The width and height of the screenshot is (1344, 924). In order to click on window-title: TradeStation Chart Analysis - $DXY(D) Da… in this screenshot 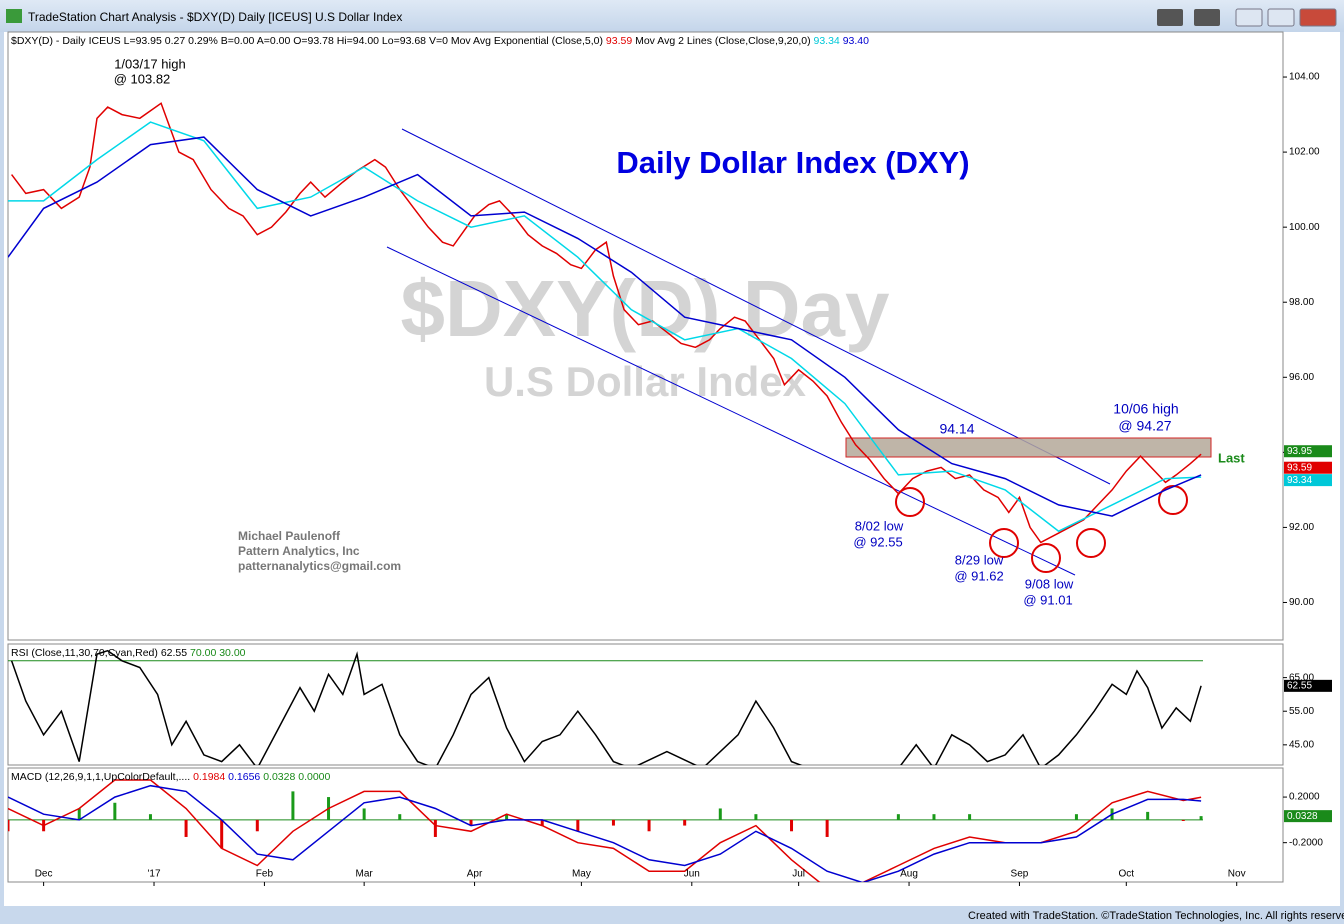, I will do `click(215, 17)`.